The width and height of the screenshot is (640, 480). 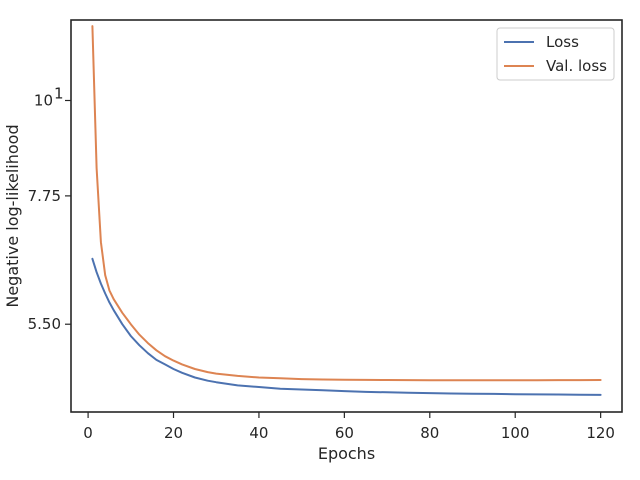 I want to click on y-tick-label: 5.50, so click(x=44, y=324).